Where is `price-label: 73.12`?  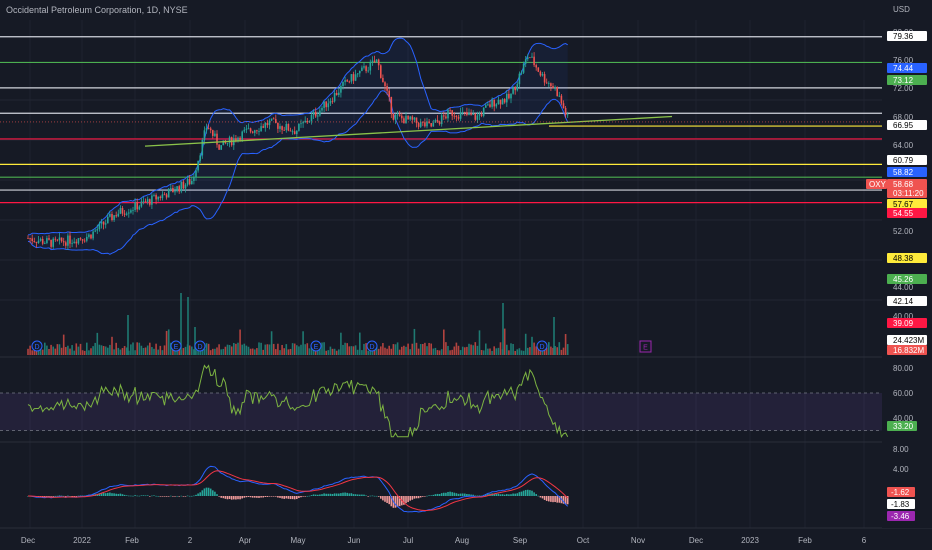
price-label: 73.12 is located at coordinates (903, 80).